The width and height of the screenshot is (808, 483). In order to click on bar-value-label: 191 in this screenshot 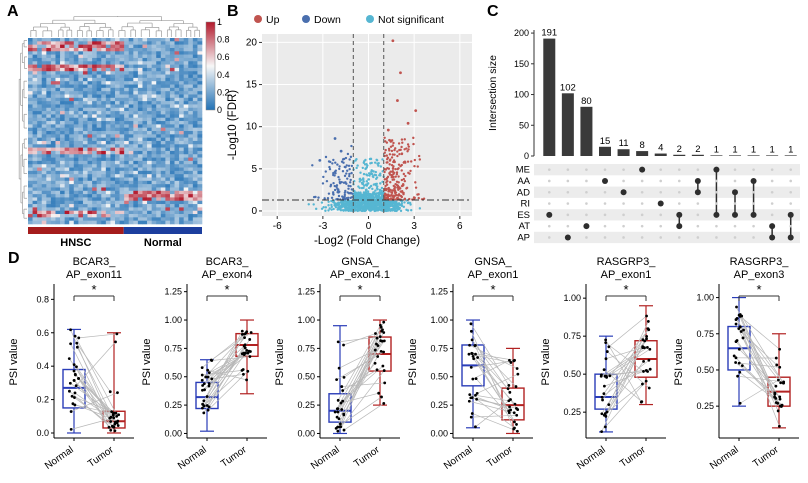, I will do `click(549, 33)`.